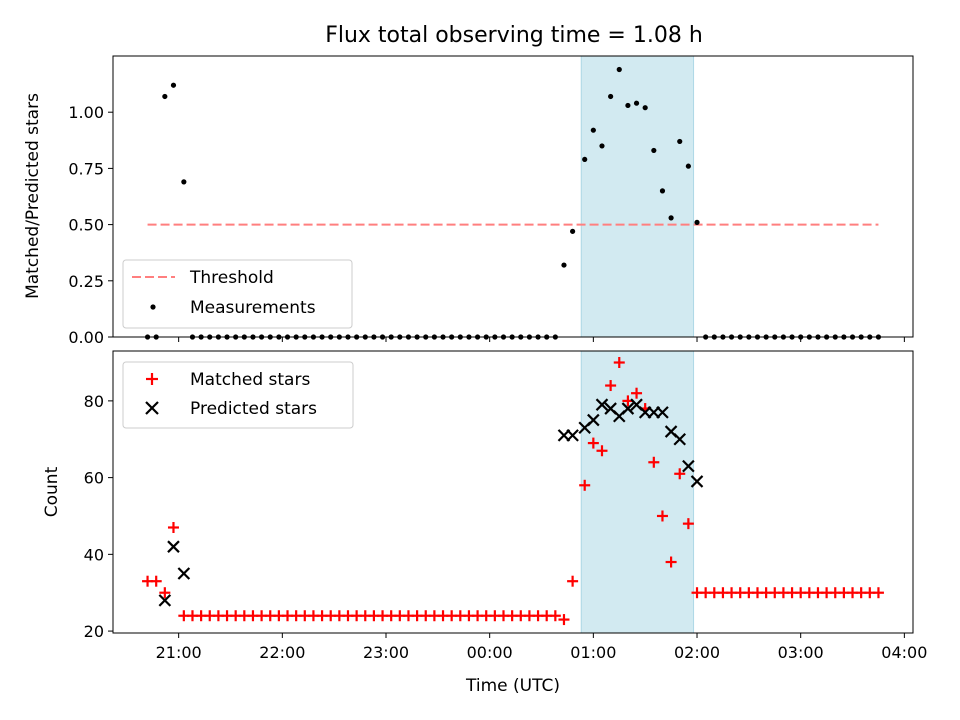  Describe the element at coordinates (250, 380) in the screenshot. I see `legend-matched-label: Matched stars` at that location.